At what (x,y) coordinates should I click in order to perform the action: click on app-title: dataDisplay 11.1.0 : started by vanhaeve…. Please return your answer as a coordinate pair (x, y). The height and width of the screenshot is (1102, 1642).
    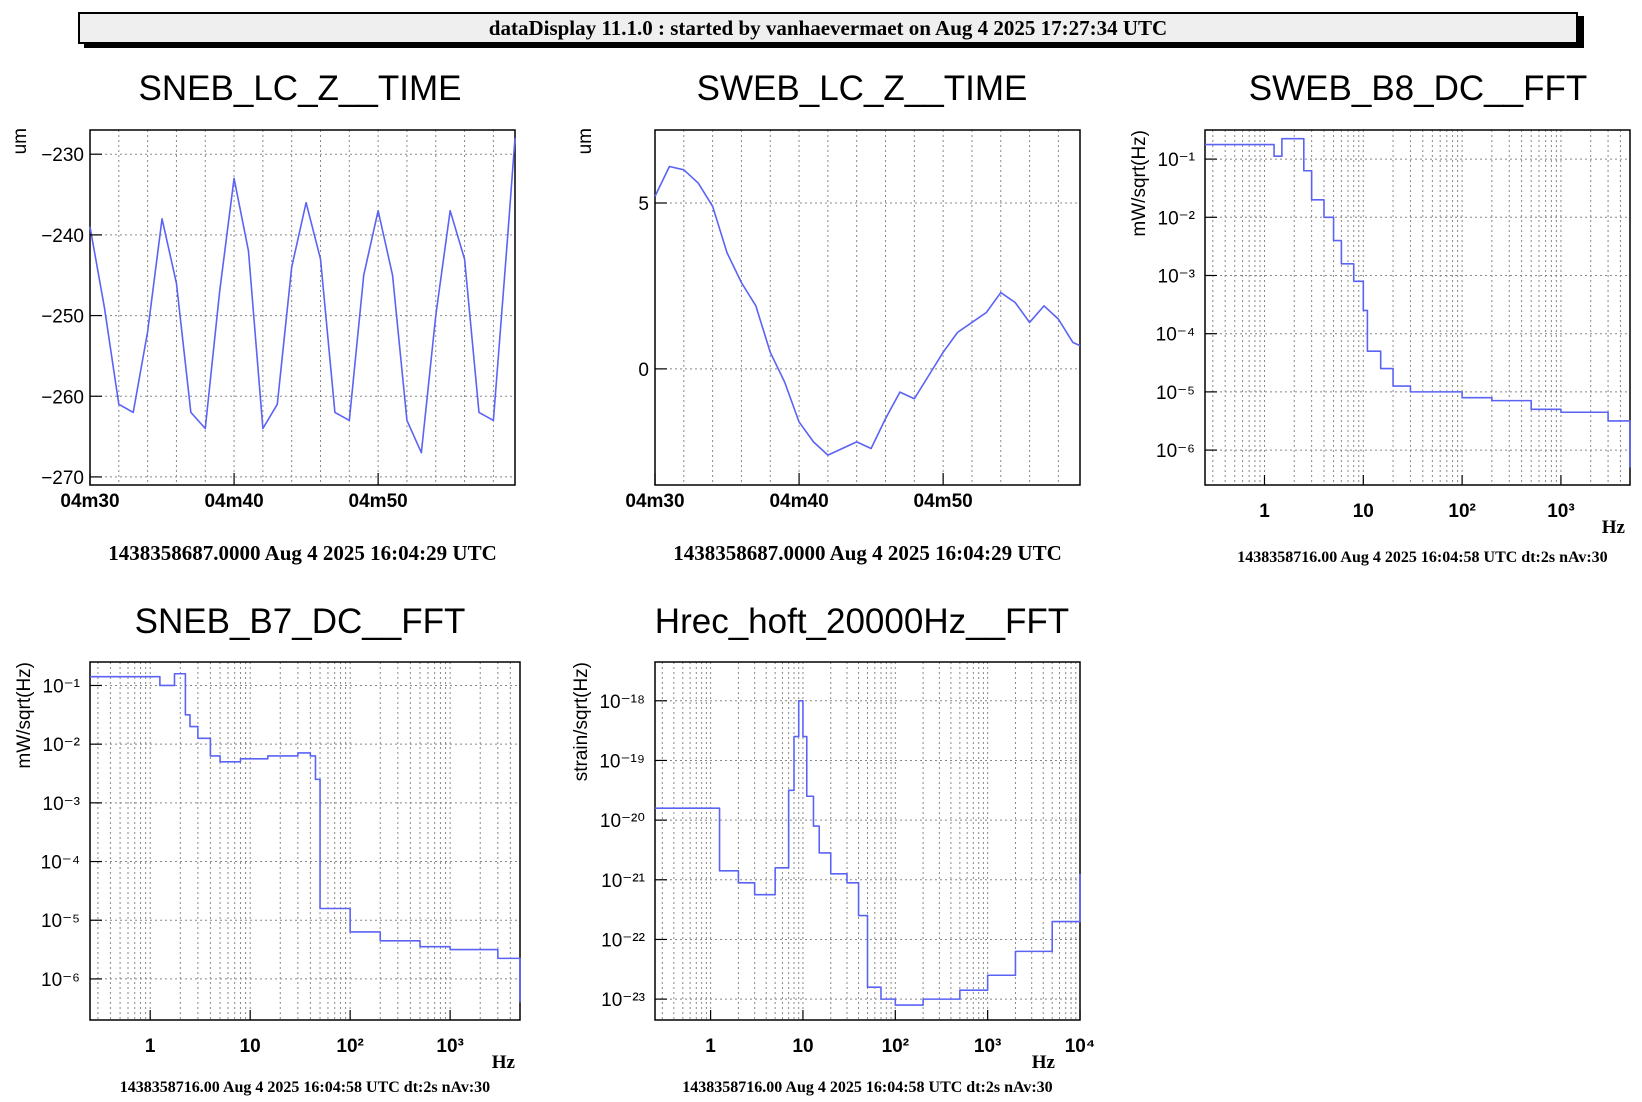
    Looking at the image, I should click on (828, 28).